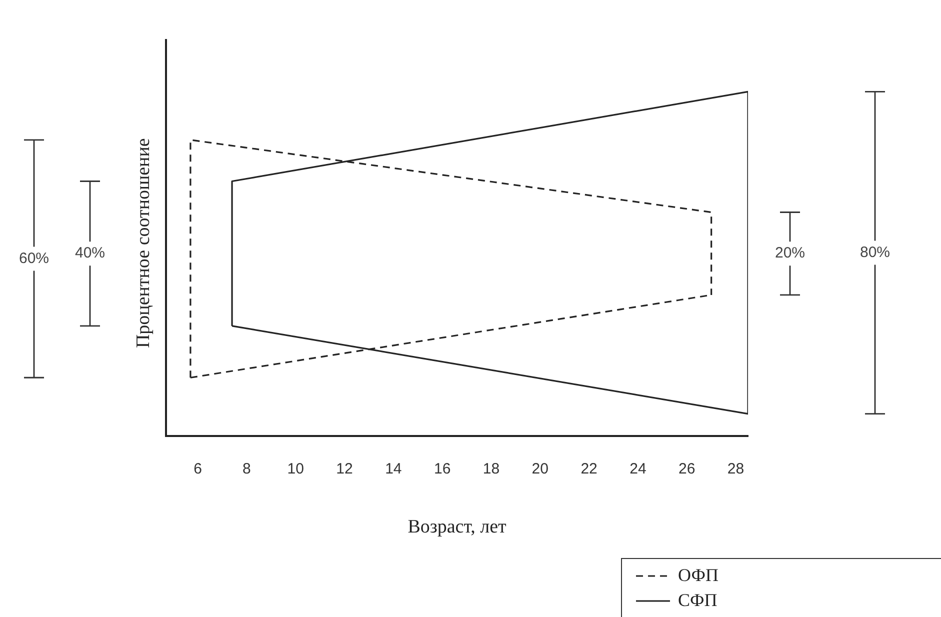 The image size is (941, 617). What do you see at coordinates (875, 252) in the screenshot?
I see `text: 80%` at bounding box center [875, 252].